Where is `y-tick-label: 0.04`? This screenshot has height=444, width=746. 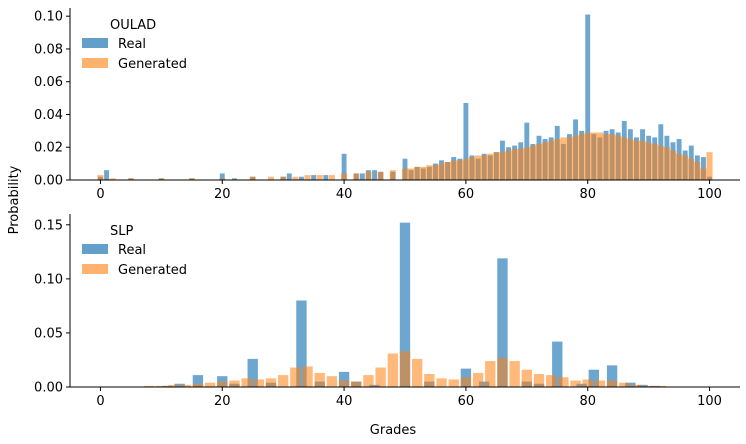 y-tick-label: 0.04 is located at coordinates (48, 115).